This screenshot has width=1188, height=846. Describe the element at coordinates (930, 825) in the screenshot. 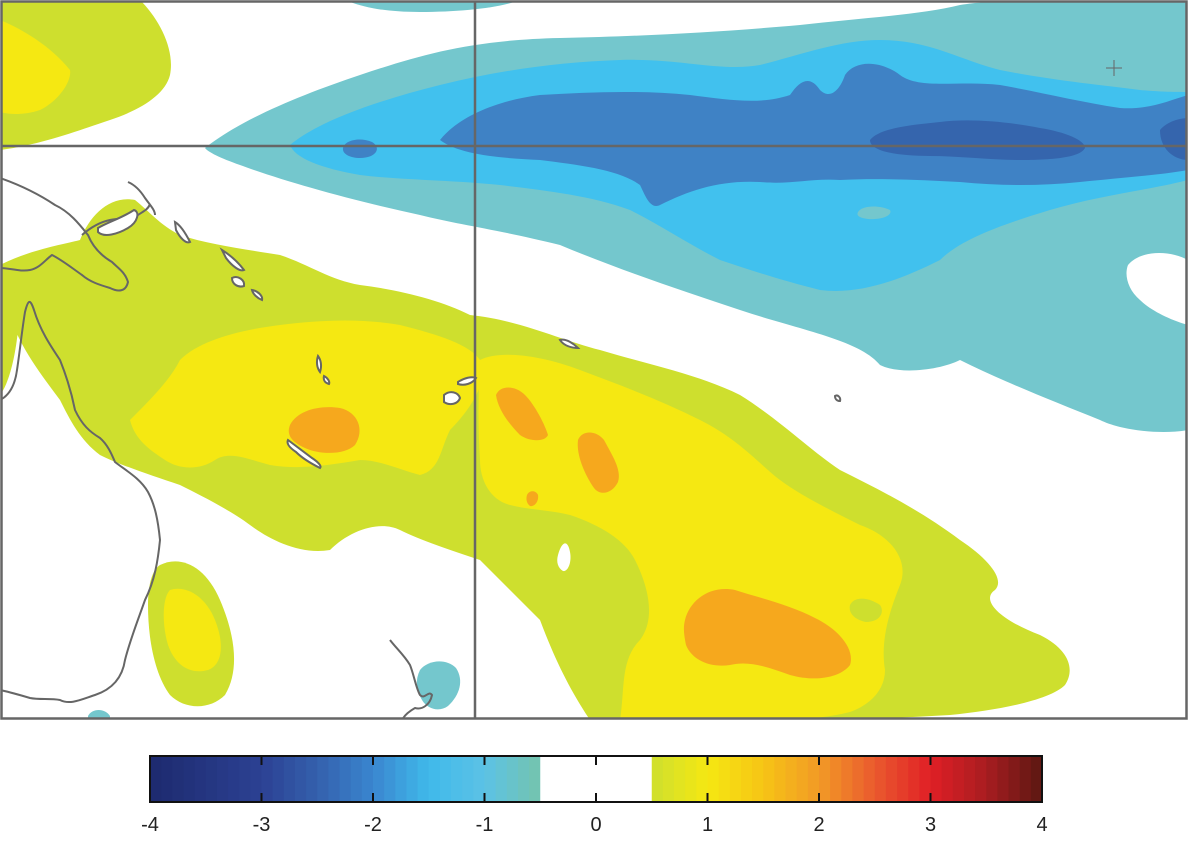

I see `colorbar-tick-label: 3` at that location.